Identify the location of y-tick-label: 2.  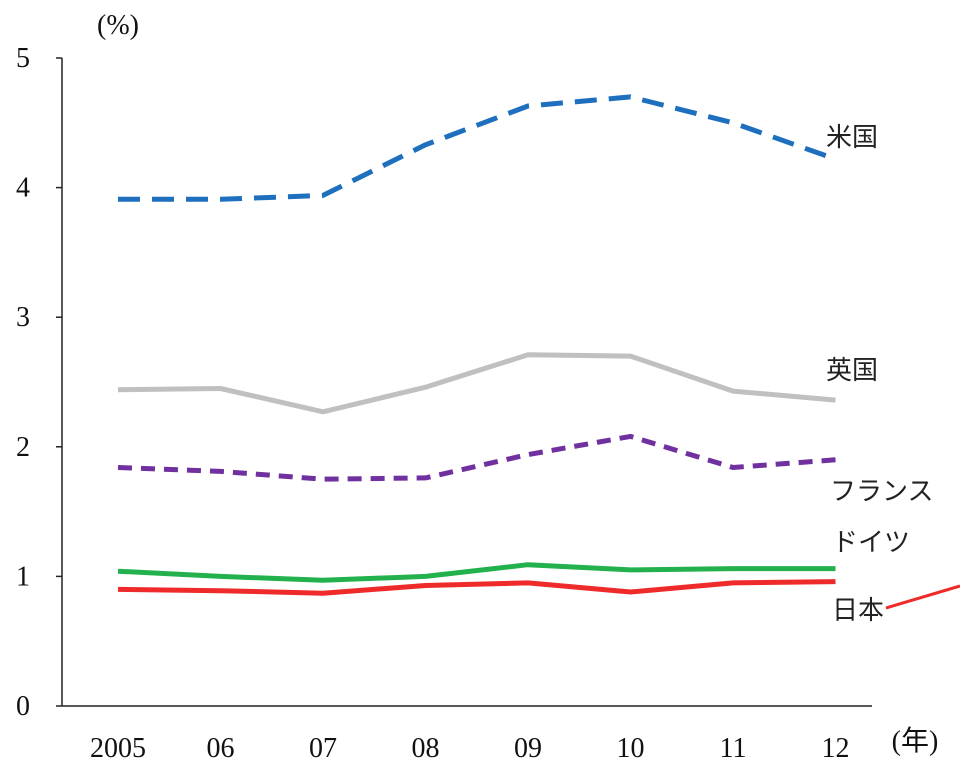
(23, 447).